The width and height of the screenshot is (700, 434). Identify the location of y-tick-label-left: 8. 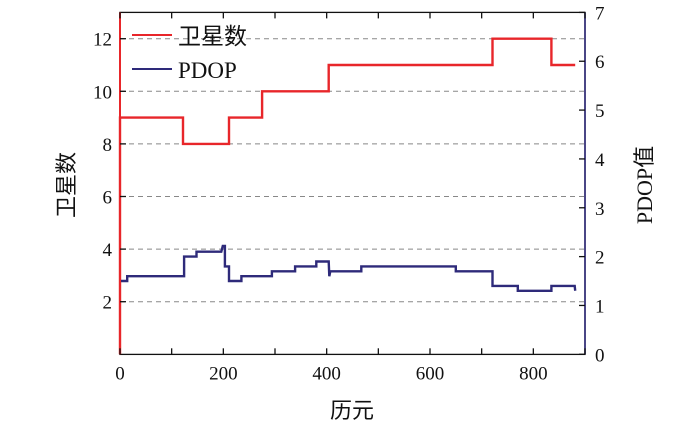
(108, 145).